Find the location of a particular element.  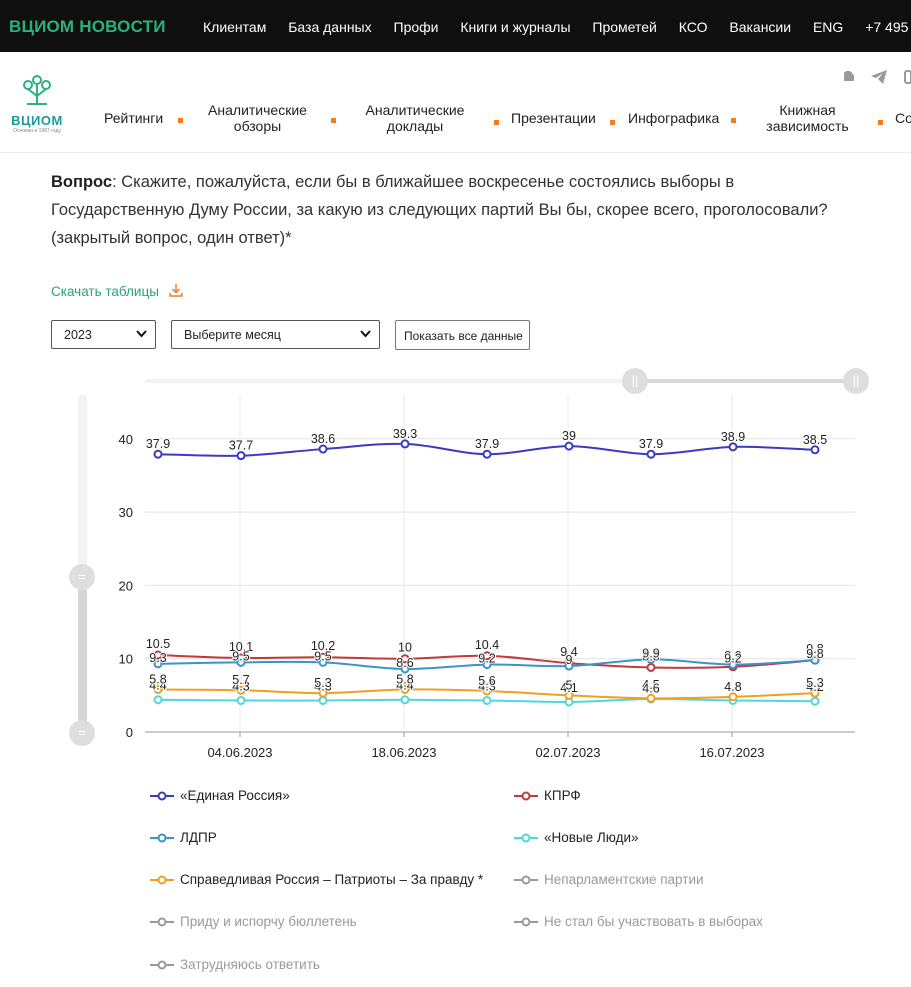

legend-item-kprf: КПРФ is located at coordinates (547, 795).